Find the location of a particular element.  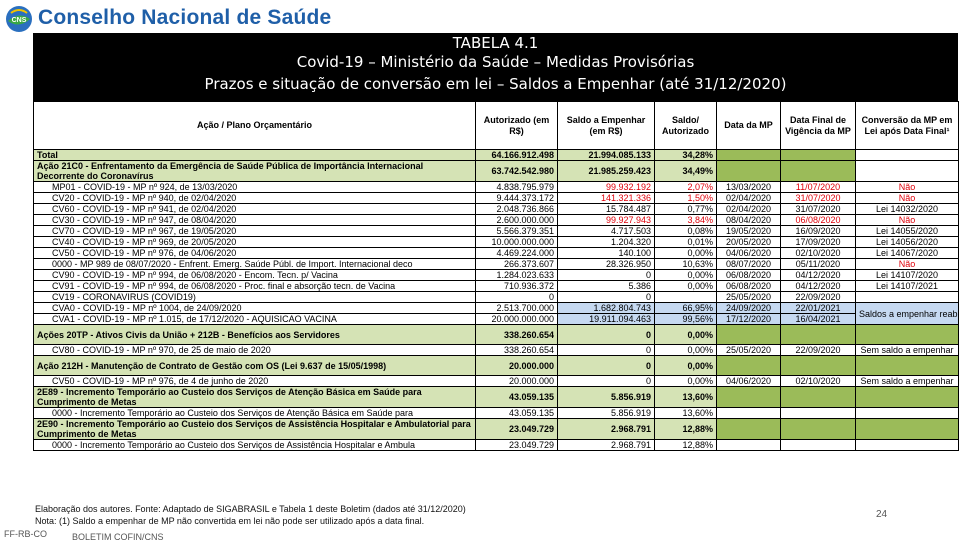

group-saldo: 0 is located at coordinates (606, 334).